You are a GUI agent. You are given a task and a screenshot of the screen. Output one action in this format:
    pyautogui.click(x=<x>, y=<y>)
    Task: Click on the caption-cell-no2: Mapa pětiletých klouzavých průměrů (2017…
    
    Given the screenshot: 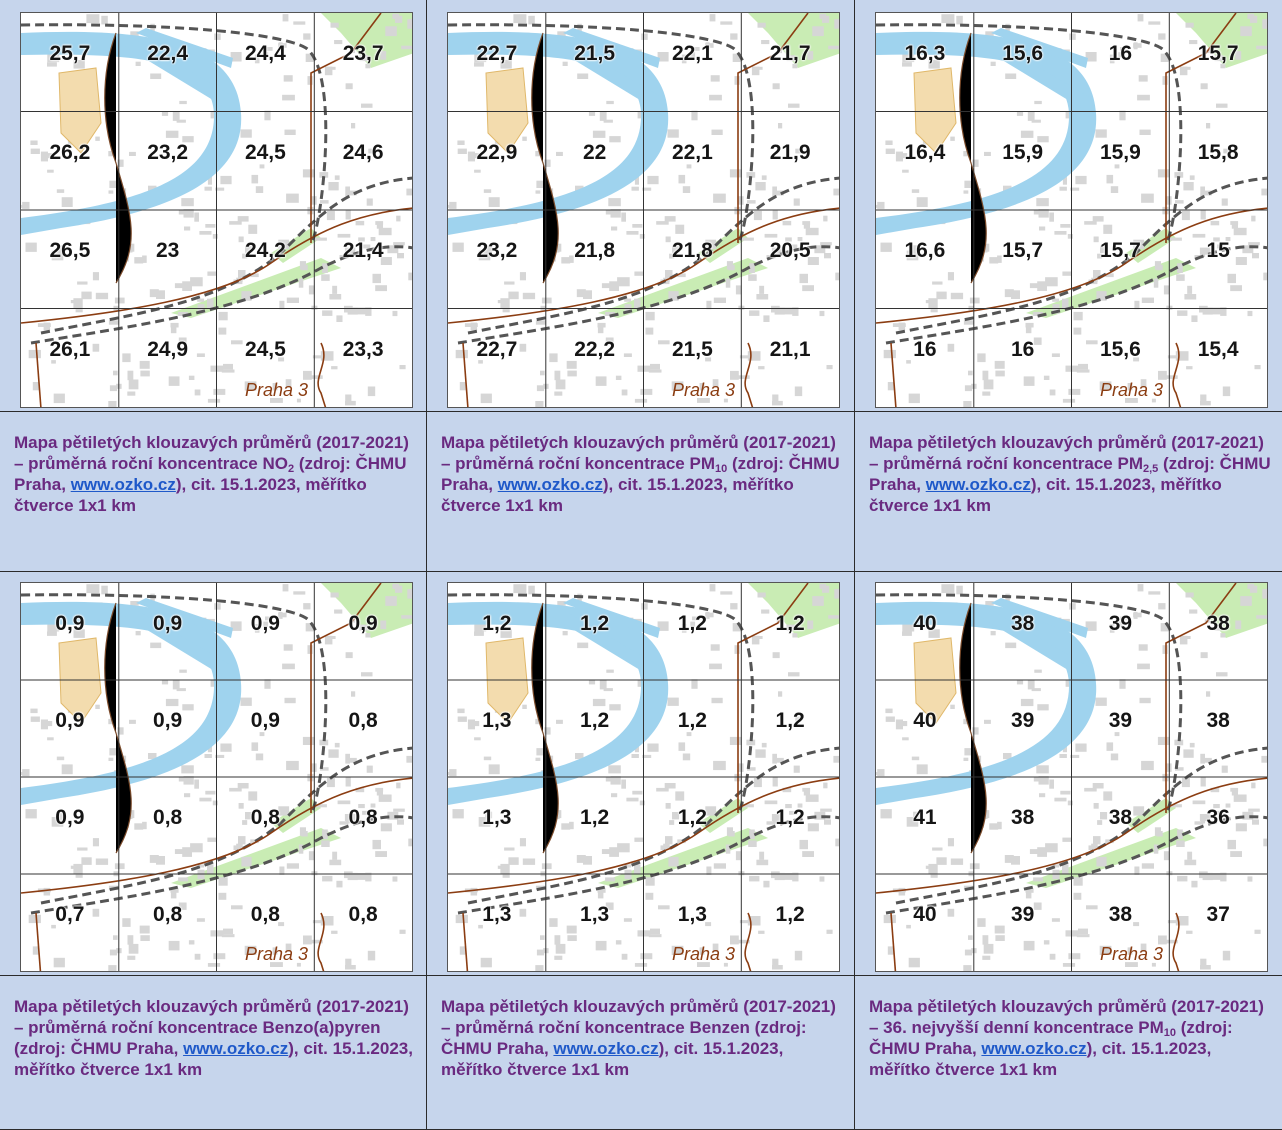 What is the action you would take?
    pyautogui.click(x=213, y=492)
    